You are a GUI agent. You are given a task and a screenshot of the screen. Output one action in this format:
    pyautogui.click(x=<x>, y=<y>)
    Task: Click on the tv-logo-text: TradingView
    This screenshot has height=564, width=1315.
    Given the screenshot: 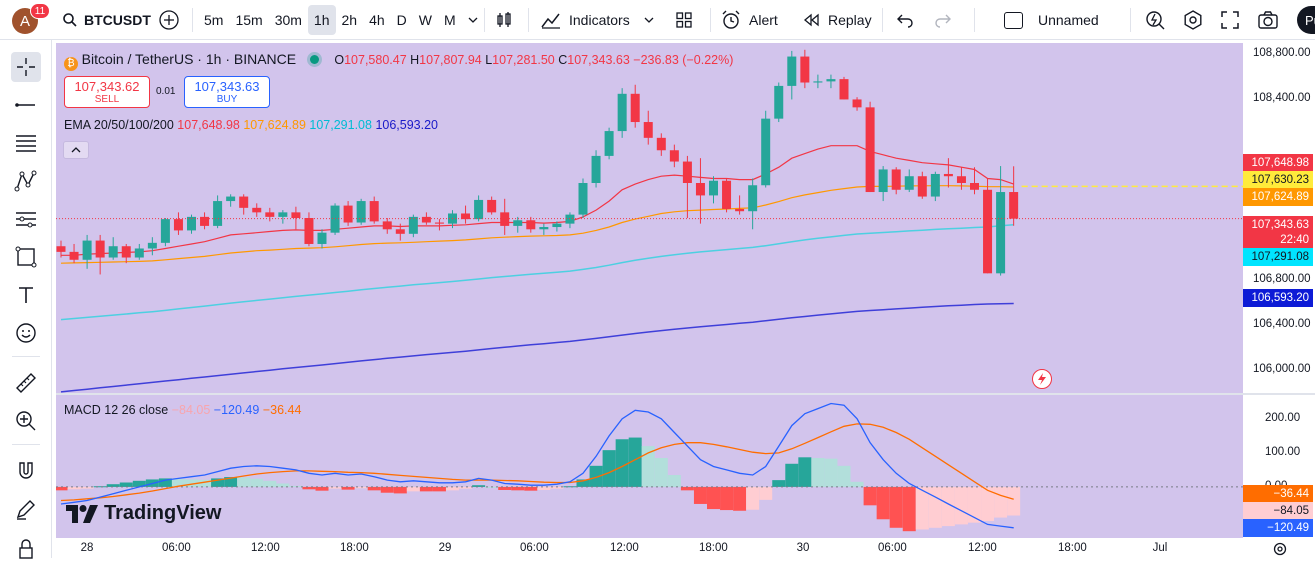 What is the action you would take?
    pyautogui.click(x=163, y=513)
    